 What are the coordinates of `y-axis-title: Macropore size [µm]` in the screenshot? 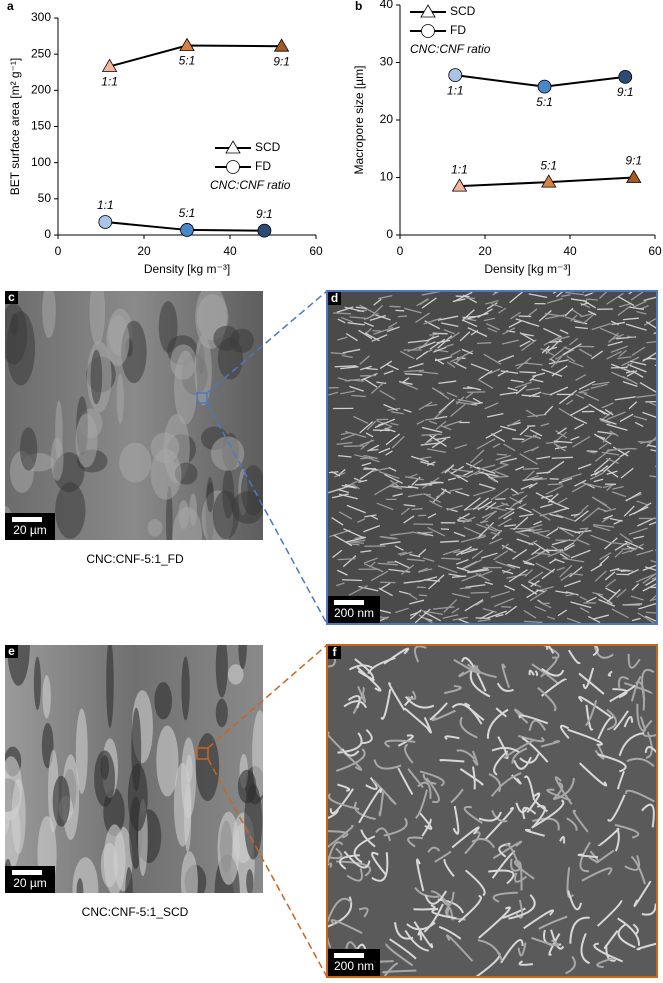 It's located at (359, 120).